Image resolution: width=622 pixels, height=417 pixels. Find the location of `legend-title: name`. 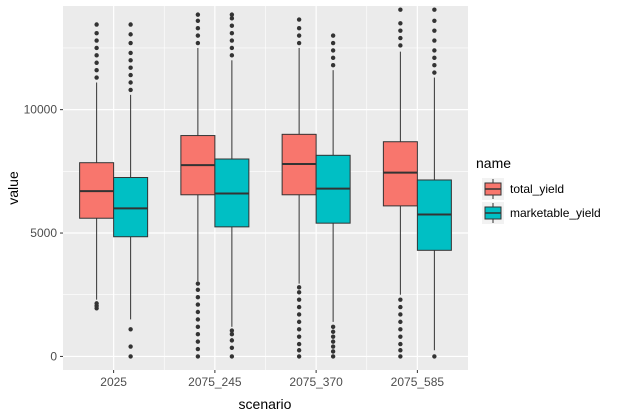

legend-title: name is located at coordinates (493, 163).